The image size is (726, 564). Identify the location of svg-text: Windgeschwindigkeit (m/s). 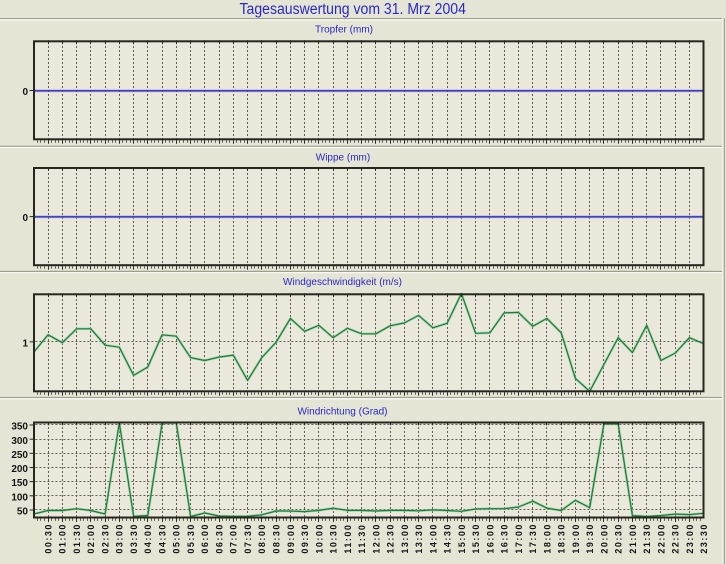
(342, 282).